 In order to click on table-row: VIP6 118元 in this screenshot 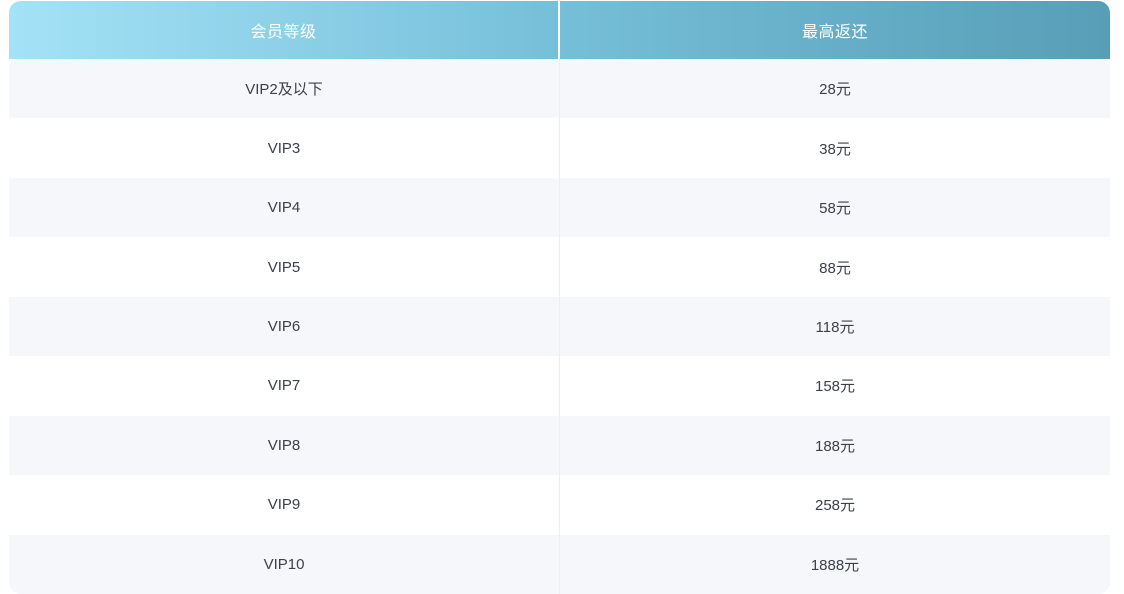, I will do `click(559, 326)`.